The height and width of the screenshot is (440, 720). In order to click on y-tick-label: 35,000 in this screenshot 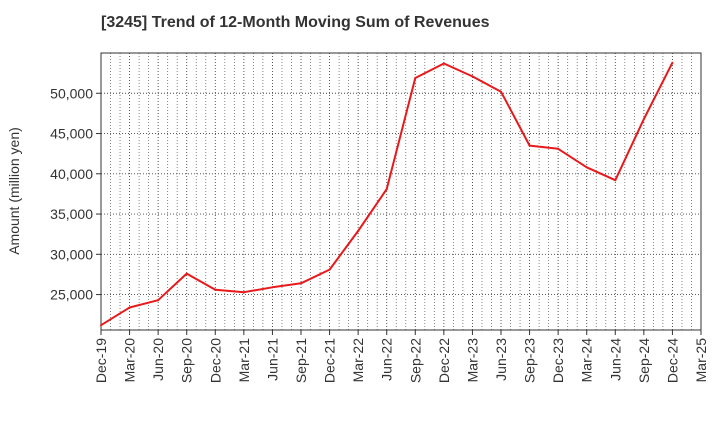, I will do `click(71, 214)`.